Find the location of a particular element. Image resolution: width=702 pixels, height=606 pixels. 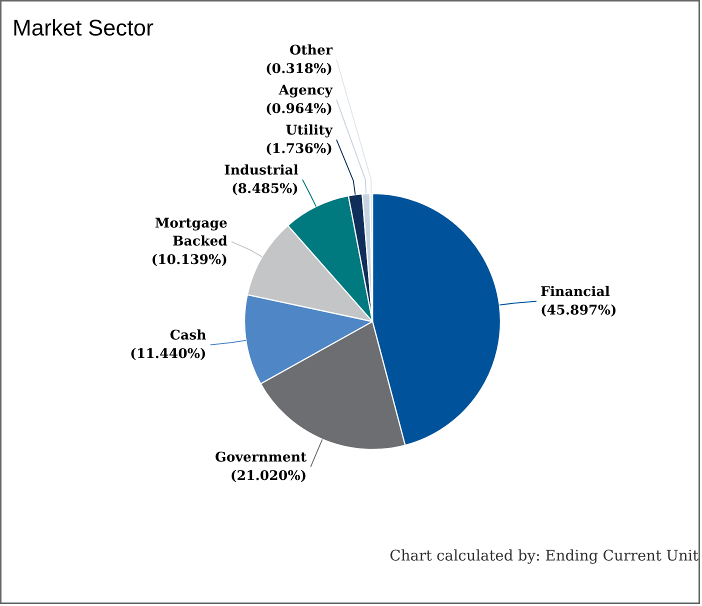

data-label: (21.020%) is located at coordinates (268, 476).